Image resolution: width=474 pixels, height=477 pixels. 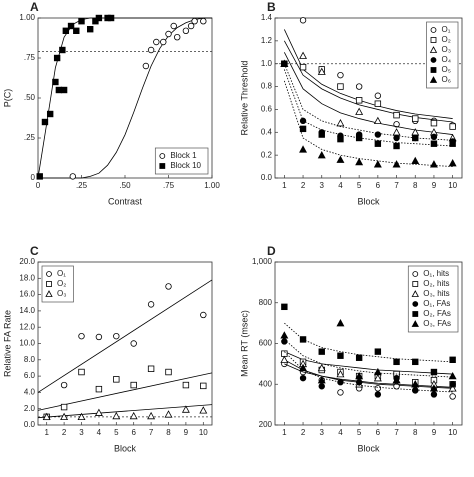 What do you see at coordinates (169, 185) in the screenshot?
I see `x-tick-label: .75` at bounding box center [169, 185].